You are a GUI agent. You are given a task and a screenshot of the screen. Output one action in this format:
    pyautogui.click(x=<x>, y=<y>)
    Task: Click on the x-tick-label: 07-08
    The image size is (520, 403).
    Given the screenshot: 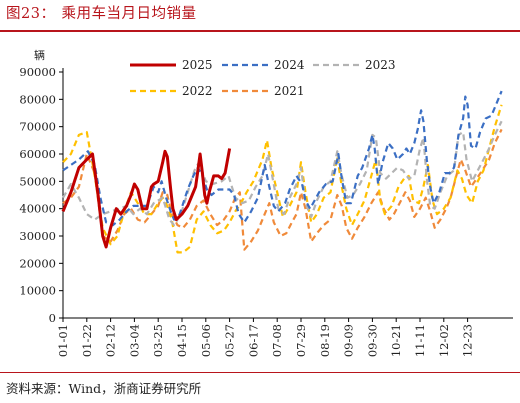 What is the action you would take?
    pyautogui.click(x=277, y=340)
    